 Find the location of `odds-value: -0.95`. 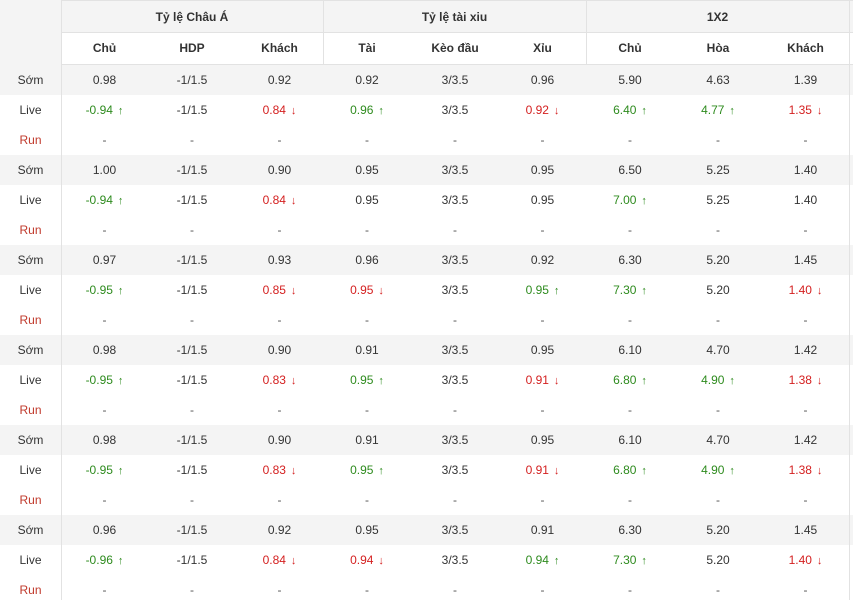

odds-value: -0.95 is located at coordinates (99, 470).